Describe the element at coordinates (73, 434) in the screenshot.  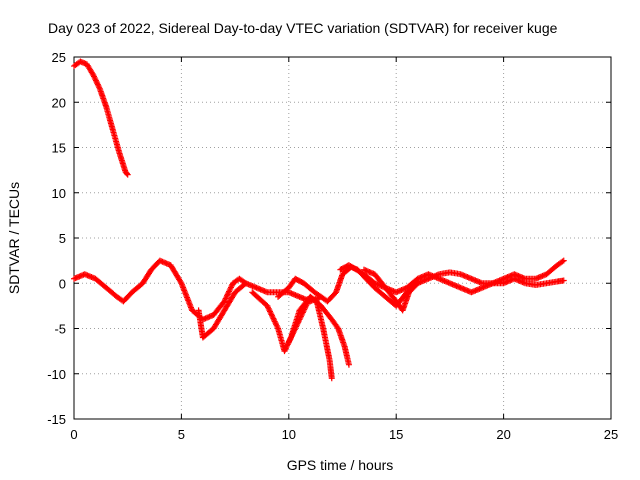
I see `x-tick-label: 0` at that location.